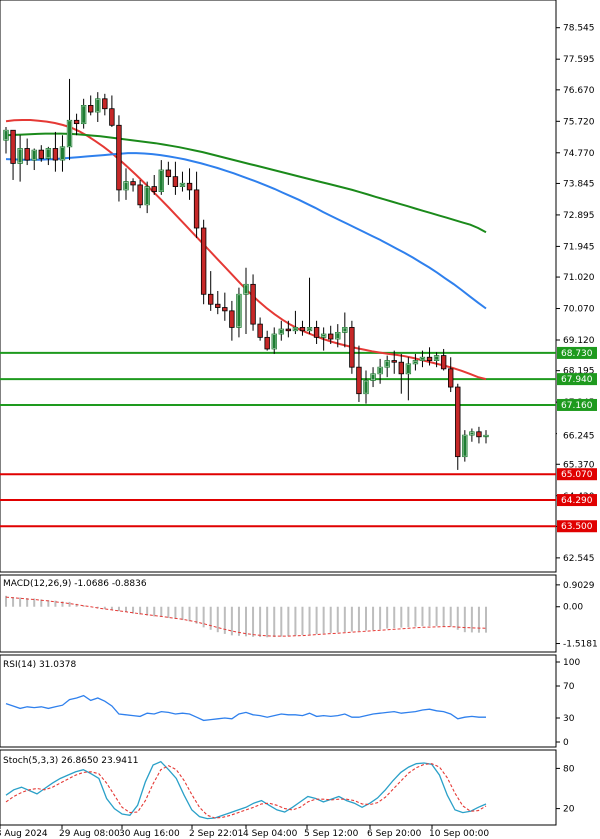  I want to click on price-tick-label: 65.370, so click(579, 465).